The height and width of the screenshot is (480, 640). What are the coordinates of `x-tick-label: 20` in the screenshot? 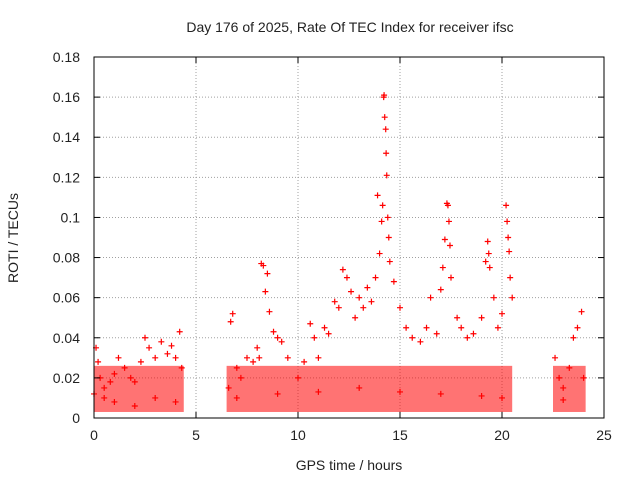 It's located at (502, 435).